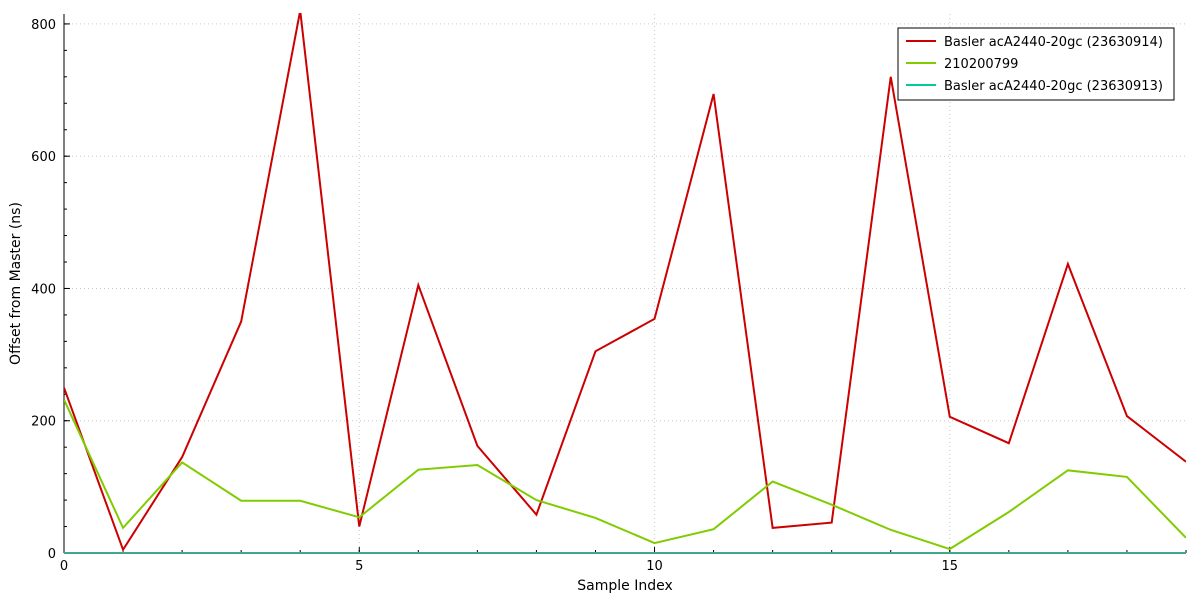  Describe the element at coordinates (16, 283) in the screenshot. I see `y-axis-title: Offset from Master (ns)` at that location.